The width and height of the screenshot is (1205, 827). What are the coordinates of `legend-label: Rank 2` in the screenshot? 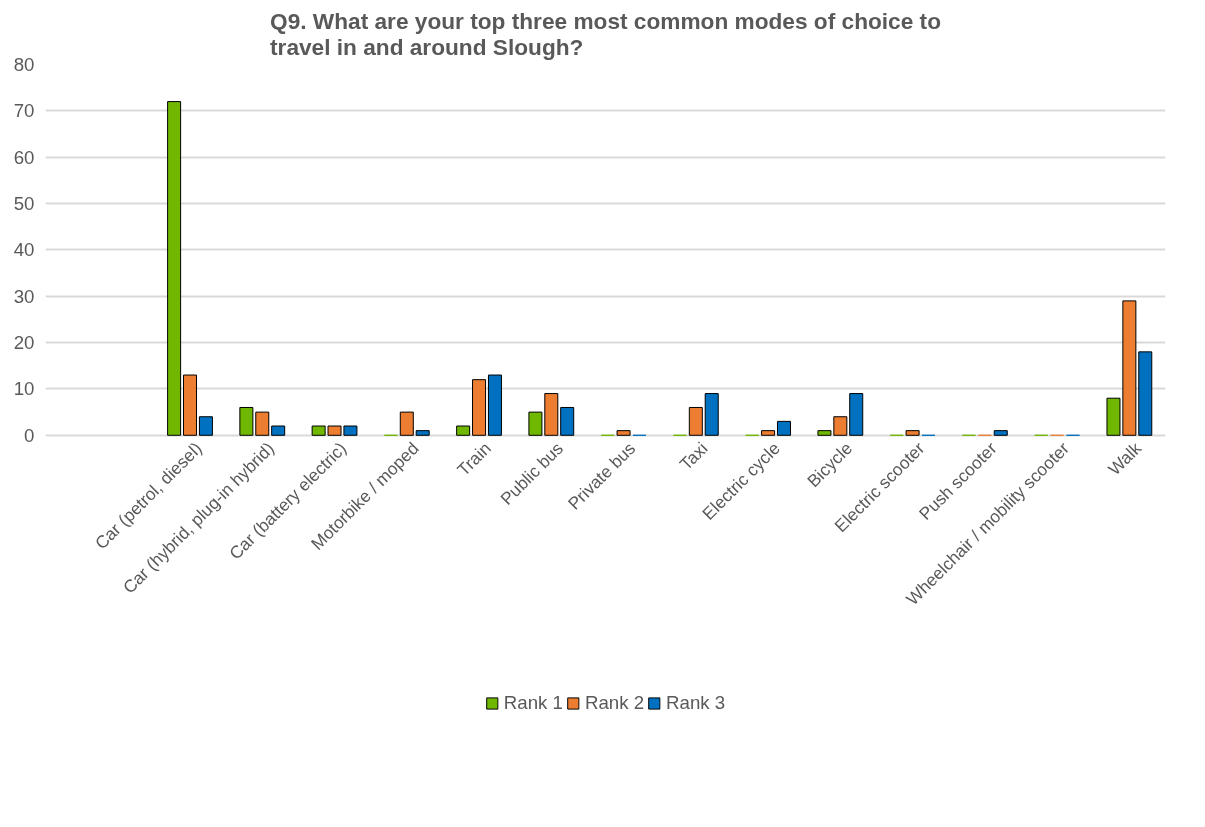 It's located at (614, 703).